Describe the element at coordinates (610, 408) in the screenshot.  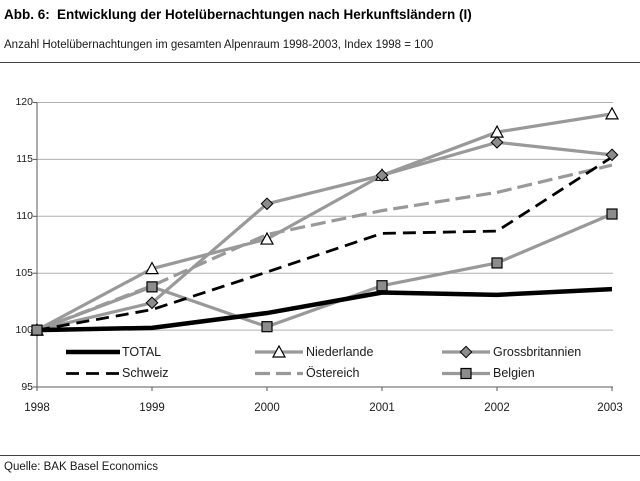
I see `x-axis-tick-label: 2003` at that location.